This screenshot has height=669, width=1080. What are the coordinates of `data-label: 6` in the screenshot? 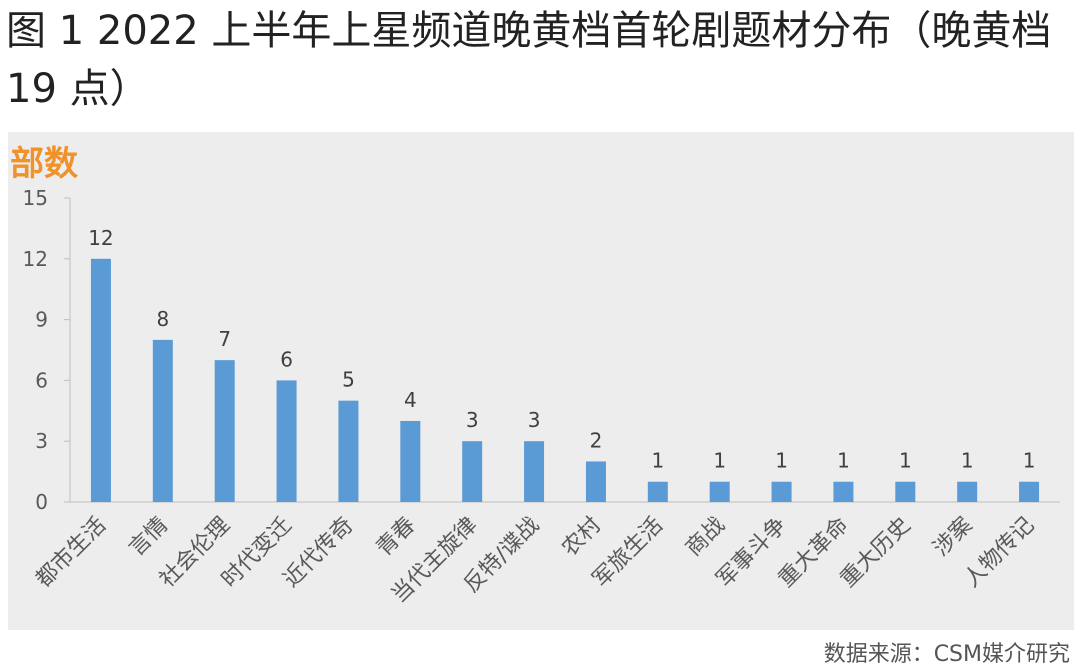 It's located at (286, 359).